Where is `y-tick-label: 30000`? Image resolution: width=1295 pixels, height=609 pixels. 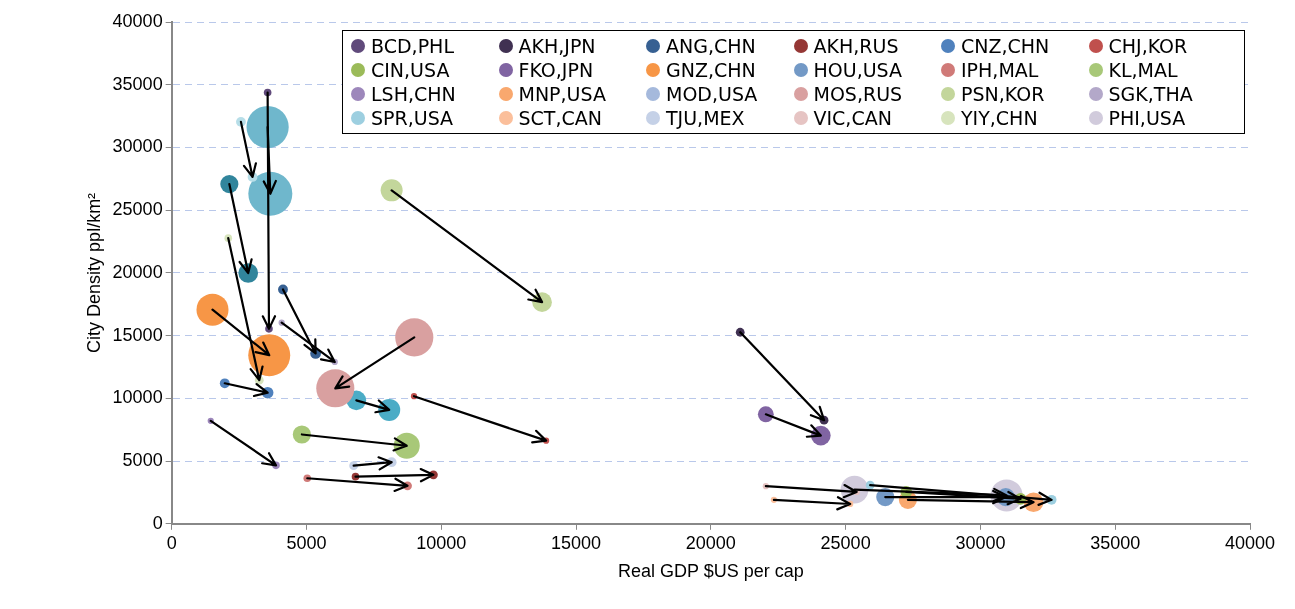
y-tick-label: 30000 is located at coordinates (137, 146).